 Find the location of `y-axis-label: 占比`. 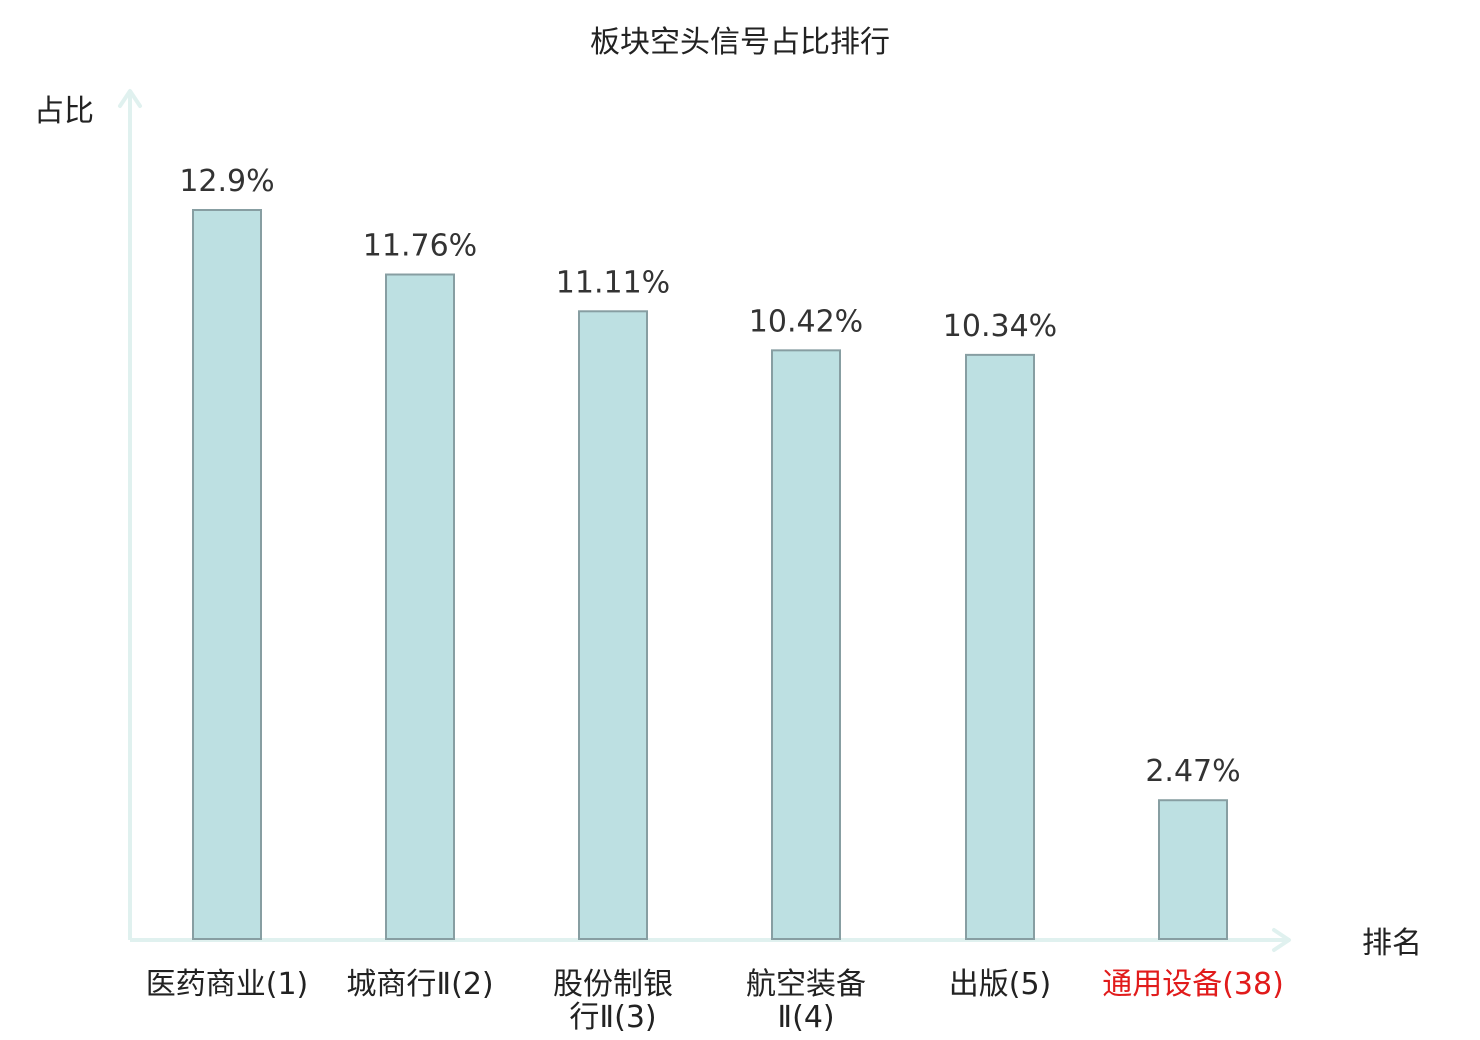

y-axis-label: 占比 is located at coordinates (64, 111).